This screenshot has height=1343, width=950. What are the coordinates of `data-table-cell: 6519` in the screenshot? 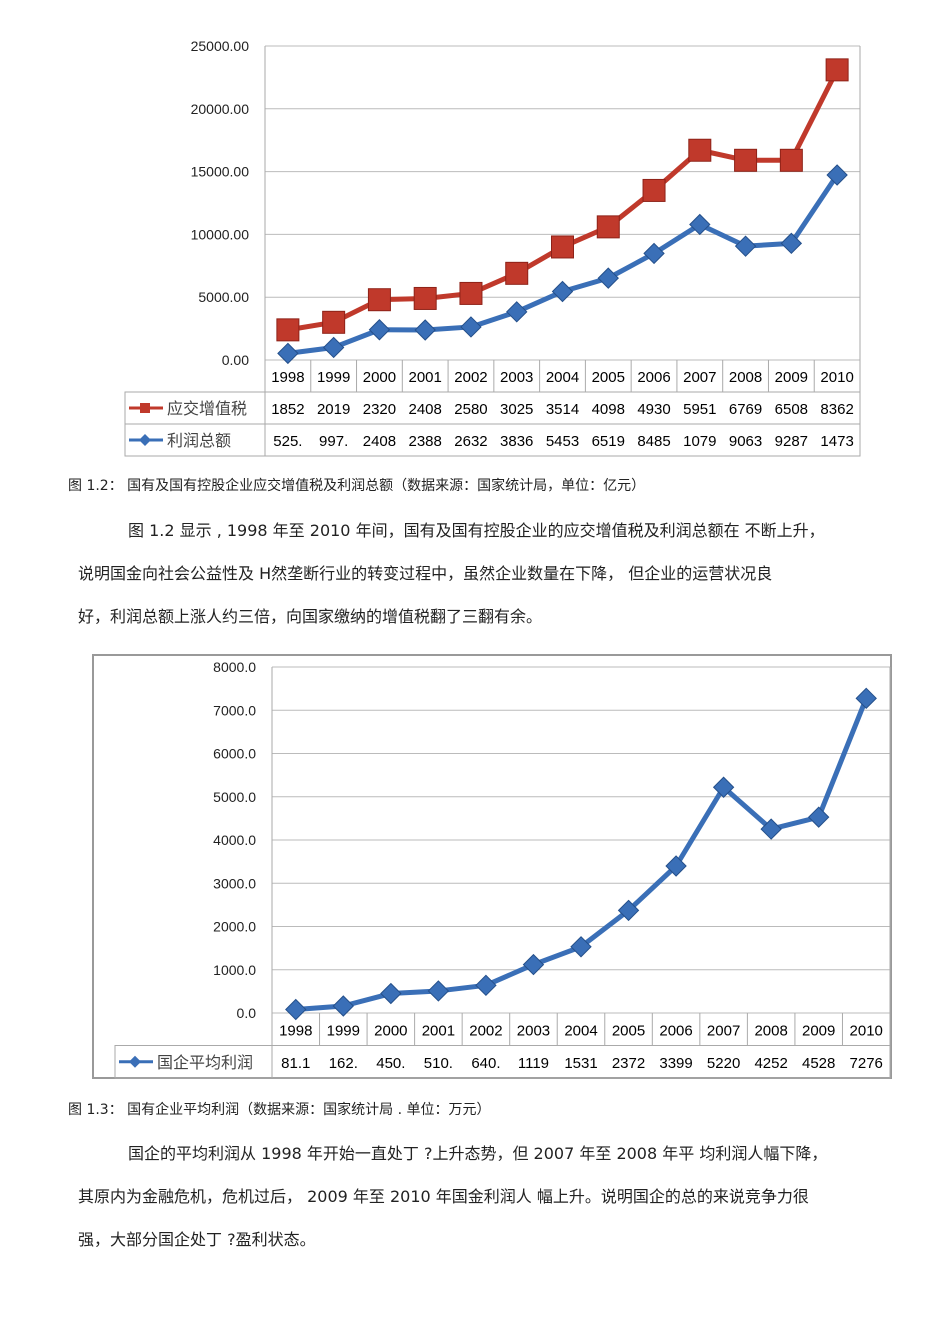 It's located at (608, 441).